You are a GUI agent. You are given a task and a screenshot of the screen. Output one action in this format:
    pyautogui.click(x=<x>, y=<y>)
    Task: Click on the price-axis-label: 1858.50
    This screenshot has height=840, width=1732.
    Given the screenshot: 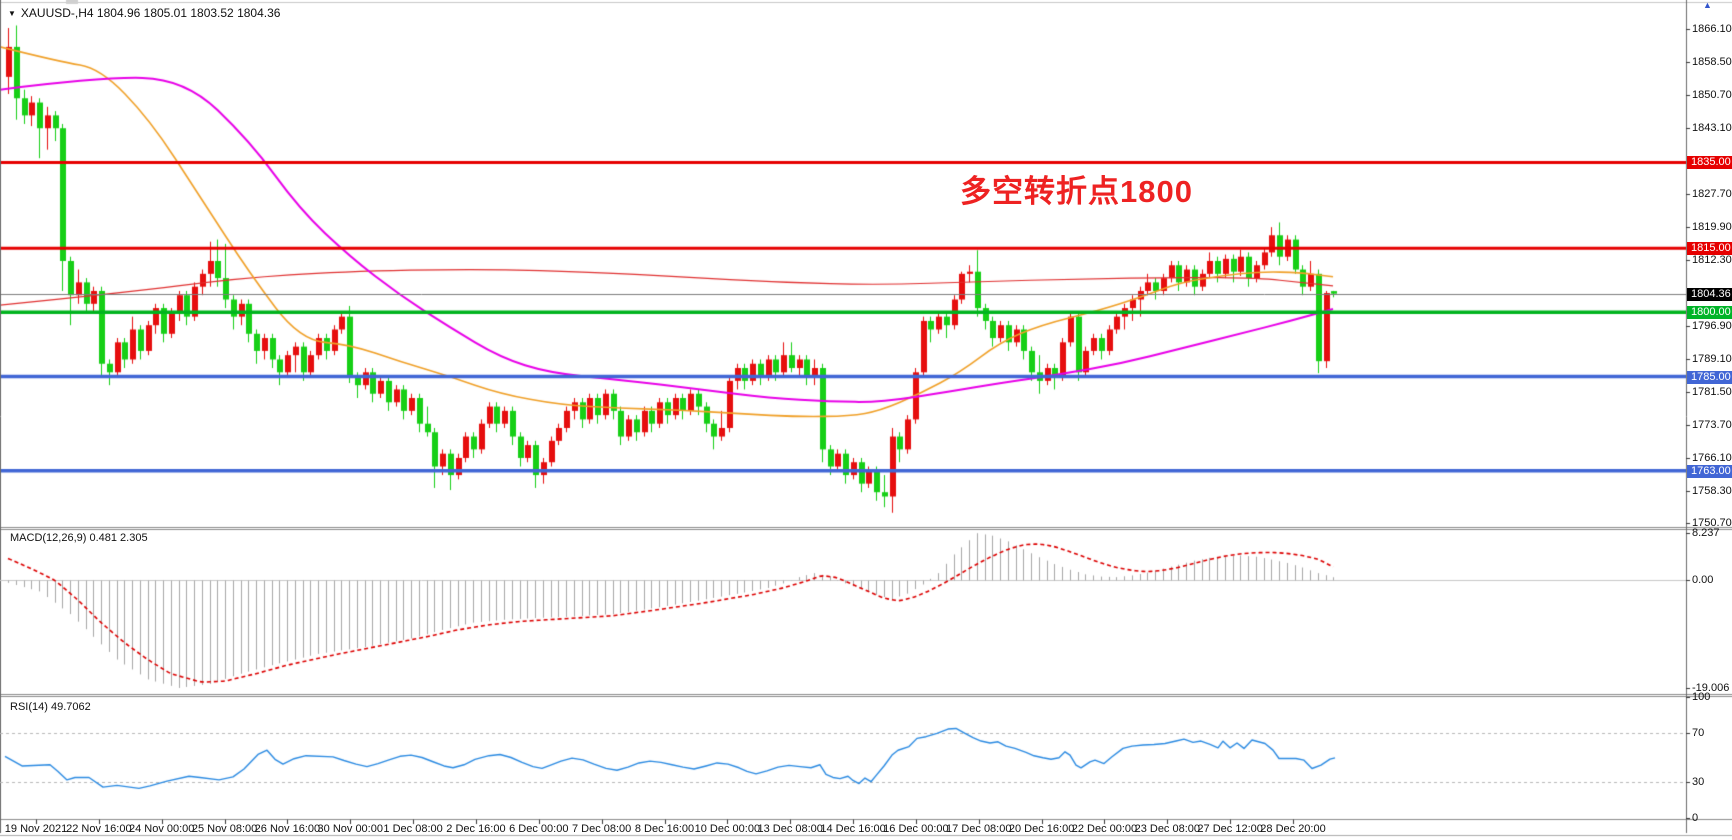 What is the action you would take?
    pyautogui.click(x=1712, y=61)
    